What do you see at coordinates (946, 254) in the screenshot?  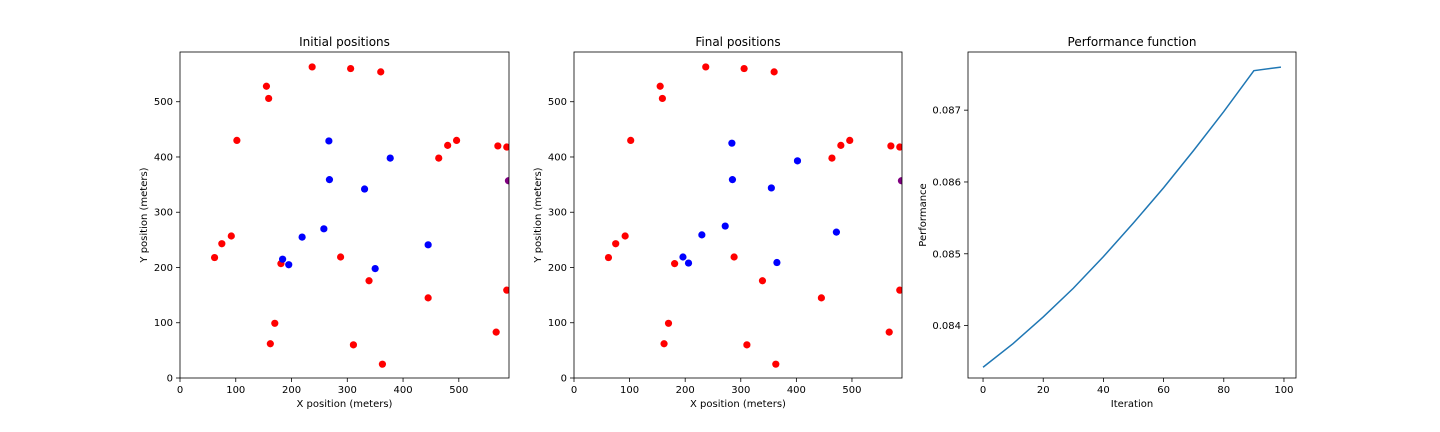 I see `y-tick-label: 0.085` at bounding box center [946, 254].